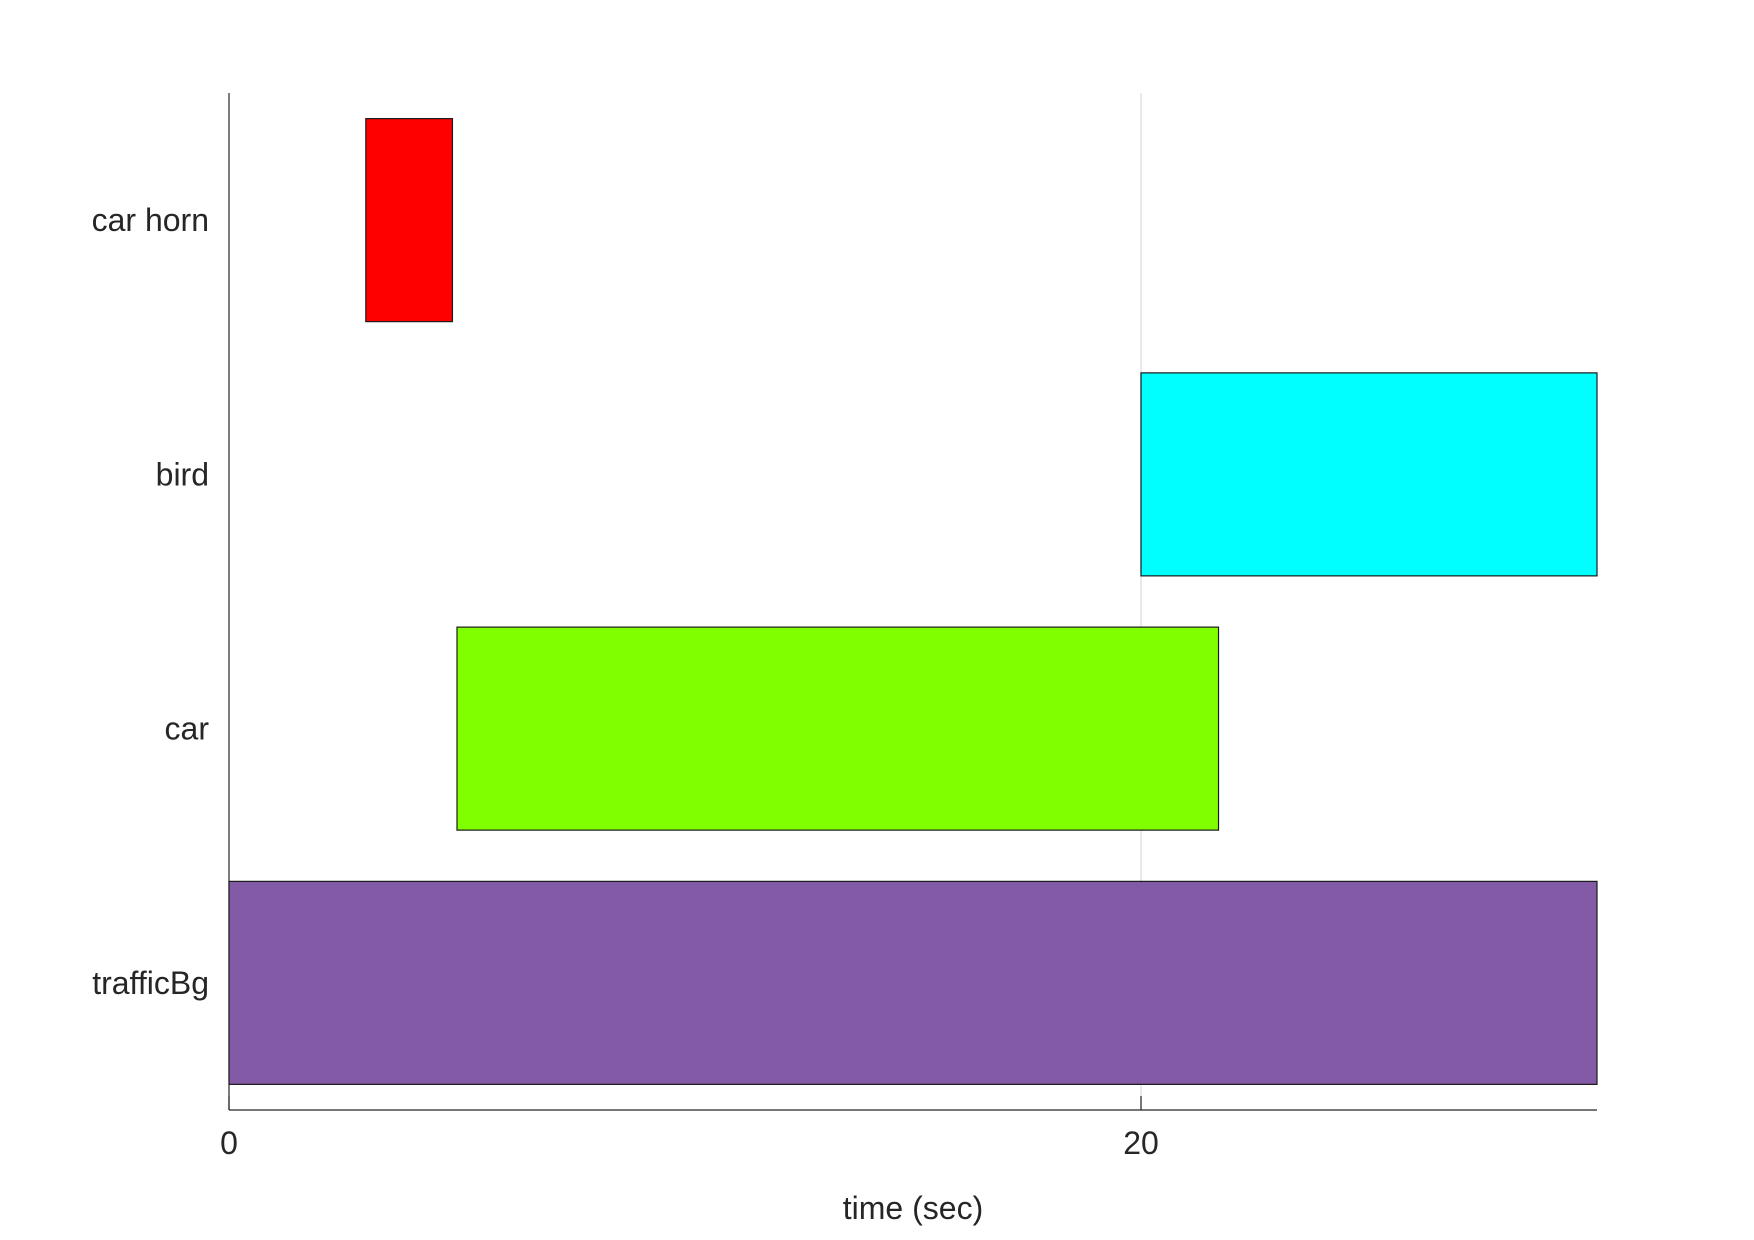  I want to click on y-tick-label-car-horn: car horn, so click(150, 220).